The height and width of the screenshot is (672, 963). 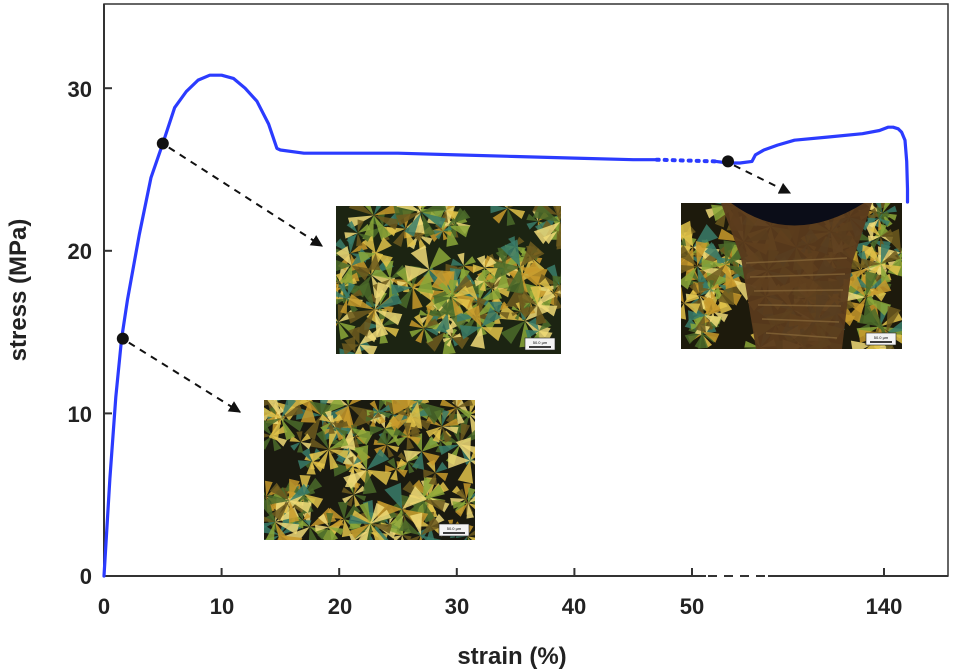 I want to click on y-tick-label-0: 0, so click(x=86, y=576).